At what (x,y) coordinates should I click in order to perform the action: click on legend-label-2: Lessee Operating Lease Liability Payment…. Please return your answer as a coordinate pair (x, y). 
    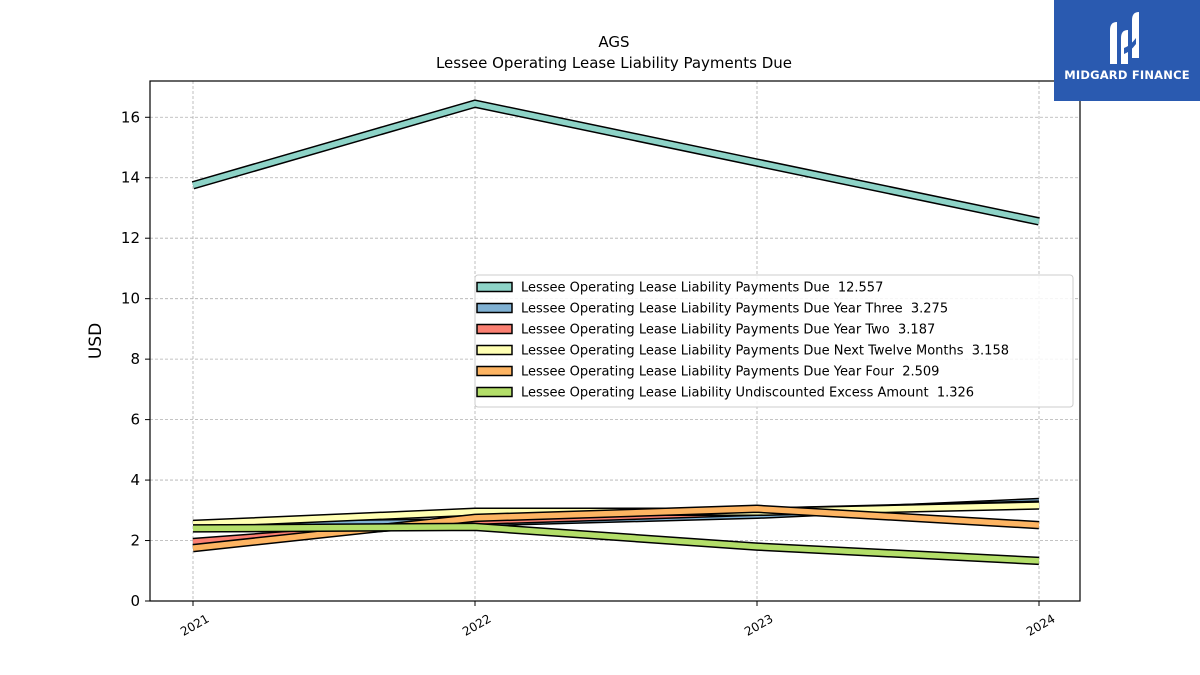
    Looking at the image, I should click on (728, 330).